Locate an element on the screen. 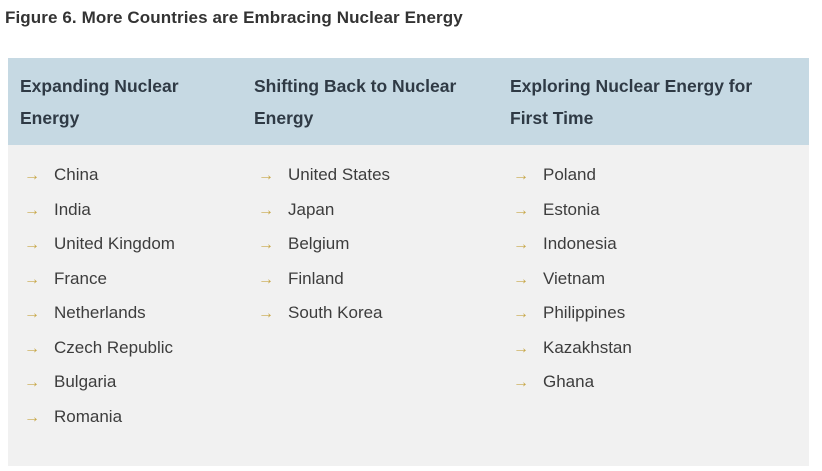 This screenshot has height=471, width=822. country-name: Kazakhstan is located at coordinates (587, 347).